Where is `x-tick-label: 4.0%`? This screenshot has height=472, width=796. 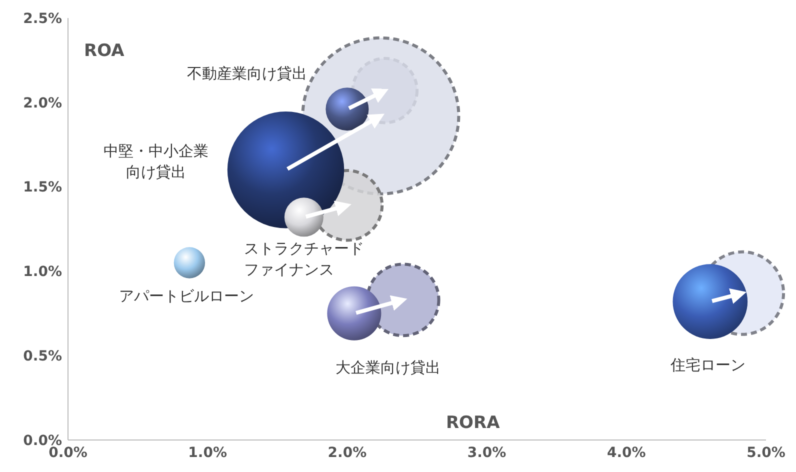
x-tick-label: 4.0% is located at coordinates (626, 453).